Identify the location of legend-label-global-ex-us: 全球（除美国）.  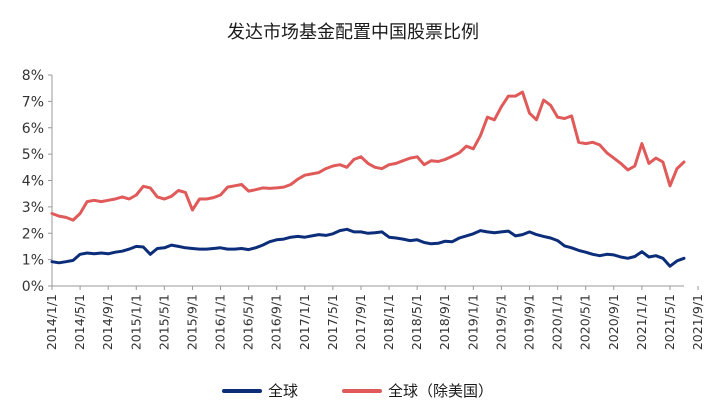
(441, 391).